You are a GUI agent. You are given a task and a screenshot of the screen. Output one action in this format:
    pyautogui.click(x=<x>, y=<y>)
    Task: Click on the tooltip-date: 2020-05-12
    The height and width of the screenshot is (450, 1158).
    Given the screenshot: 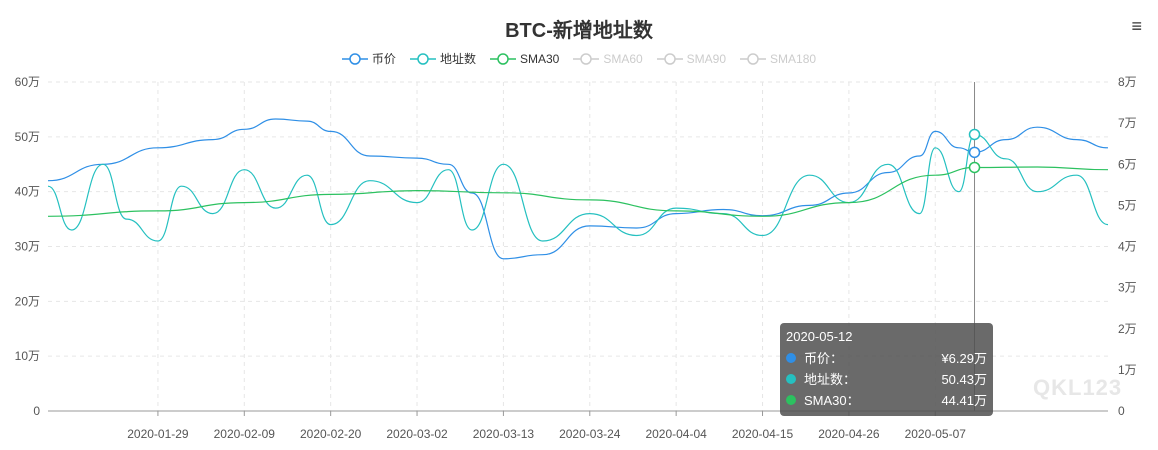 What is the action you would take?
    pyautogui.click(x=819, y=336)
    